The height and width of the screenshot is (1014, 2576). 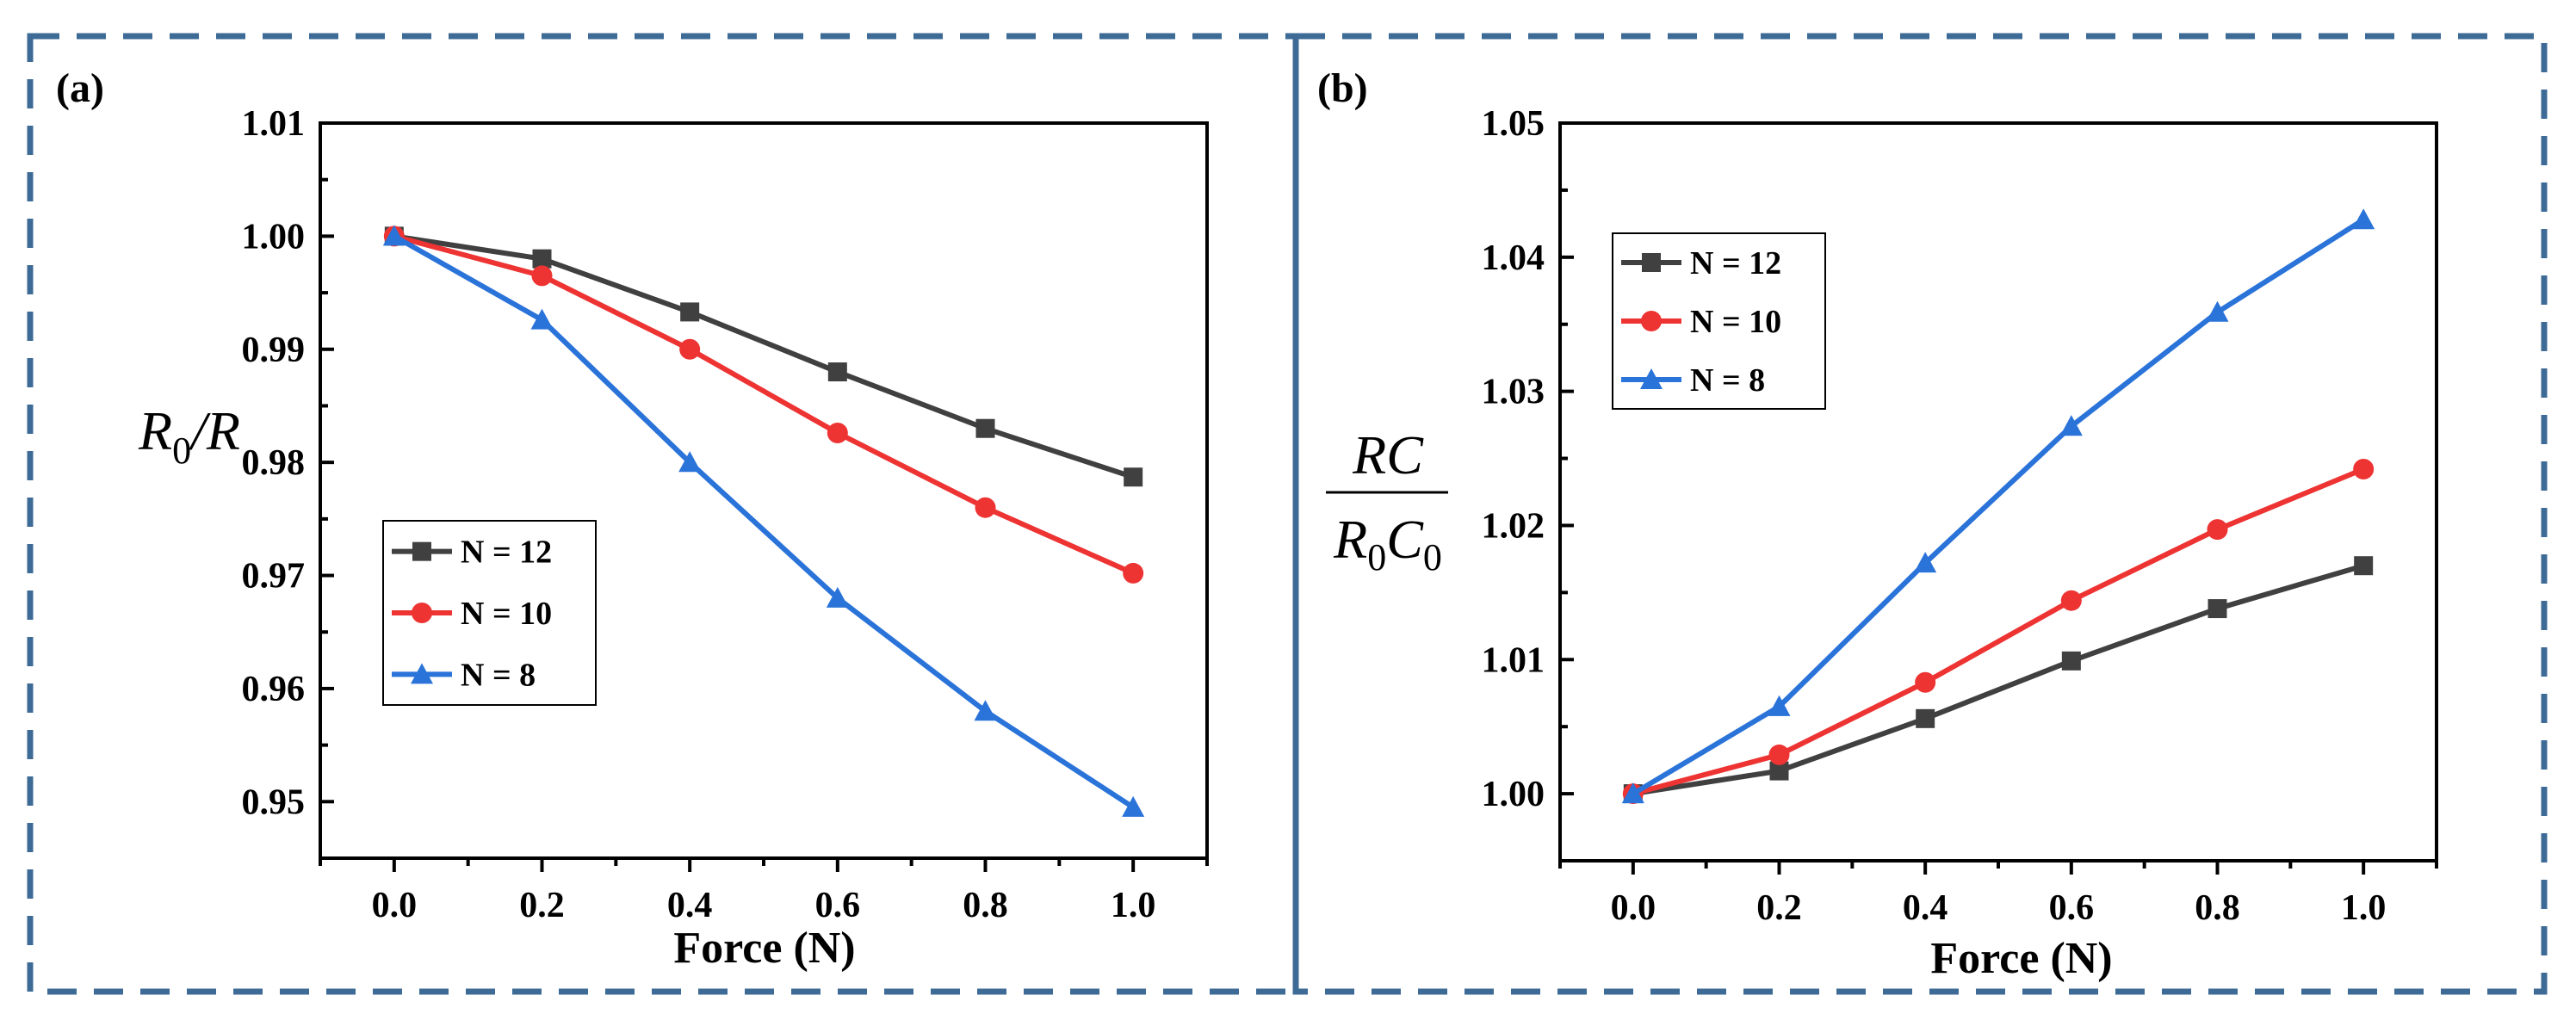 What do you see at coordinates (1735, 322) in the screenshot?
I see `chart-b-legend-label: N = 10` at bounding box center [1735, 322].